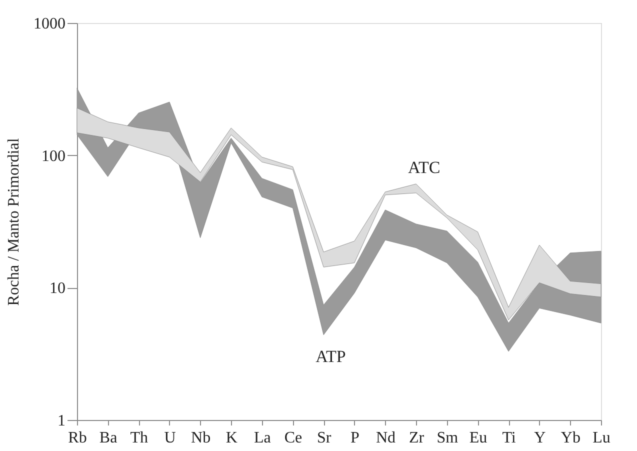 The width and height of the screenshot is (637, 451). What do you see at coordinates (424, 167) in the screenshot?
I see `annotation: ATC` at bounding box center [424, 167].